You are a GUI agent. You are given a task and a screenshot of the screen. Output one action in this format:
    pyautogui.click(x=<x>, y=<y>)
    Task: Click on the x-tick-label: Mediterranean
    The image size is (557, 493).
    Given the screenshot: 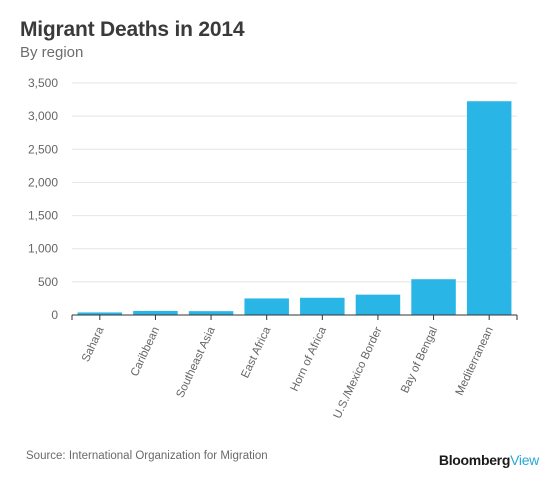 What is the action you would take?
    pyautogui.click(x=475, y=361)
    